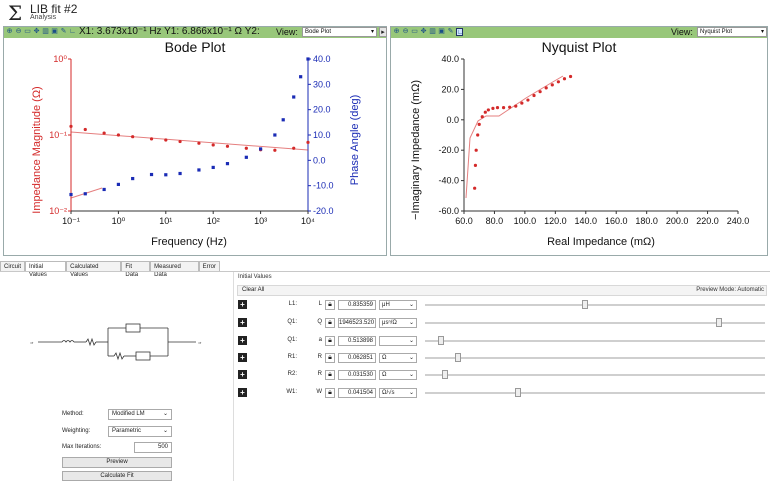  Describe the element at coordinates (136, 269) in the screenshot. I see `tab-fit-data: Fit Data` at that location.